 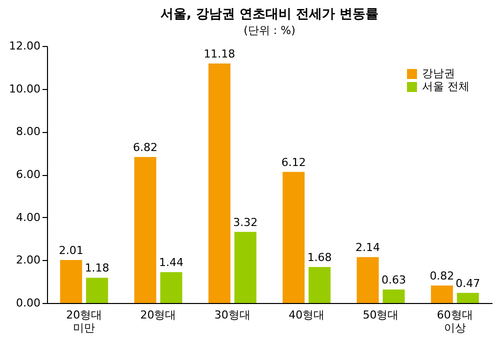 What do you see at coordinates (24, 89) in the screenshot?
I see `y-tick-label: 10.00` at bounding box center [24, 89].